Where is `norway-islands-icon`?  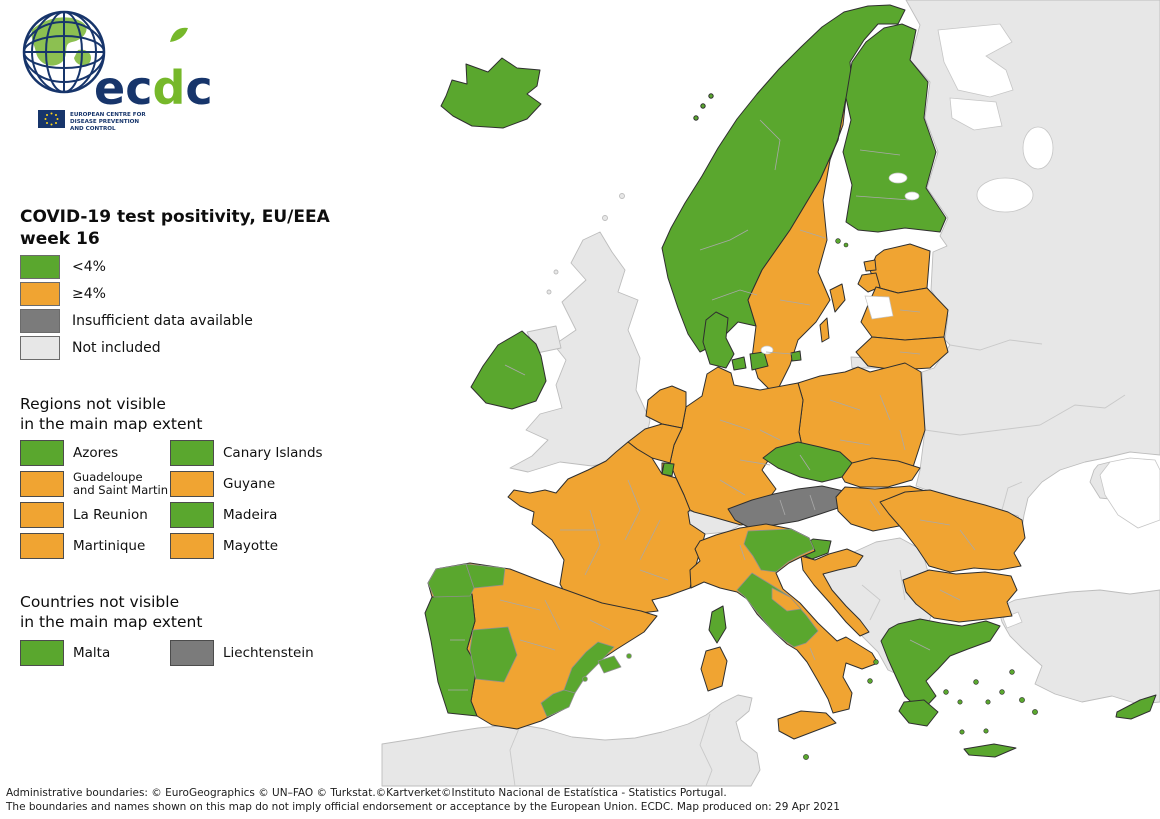
norway-islands-icon is located at coordinates (703, 107).